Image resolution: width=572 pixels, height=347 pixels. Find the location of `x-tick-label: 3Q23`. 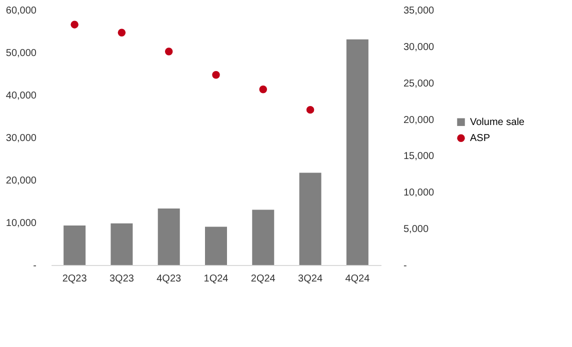

x-tick-label: 3Q23 is located at coordinates (121, 279).